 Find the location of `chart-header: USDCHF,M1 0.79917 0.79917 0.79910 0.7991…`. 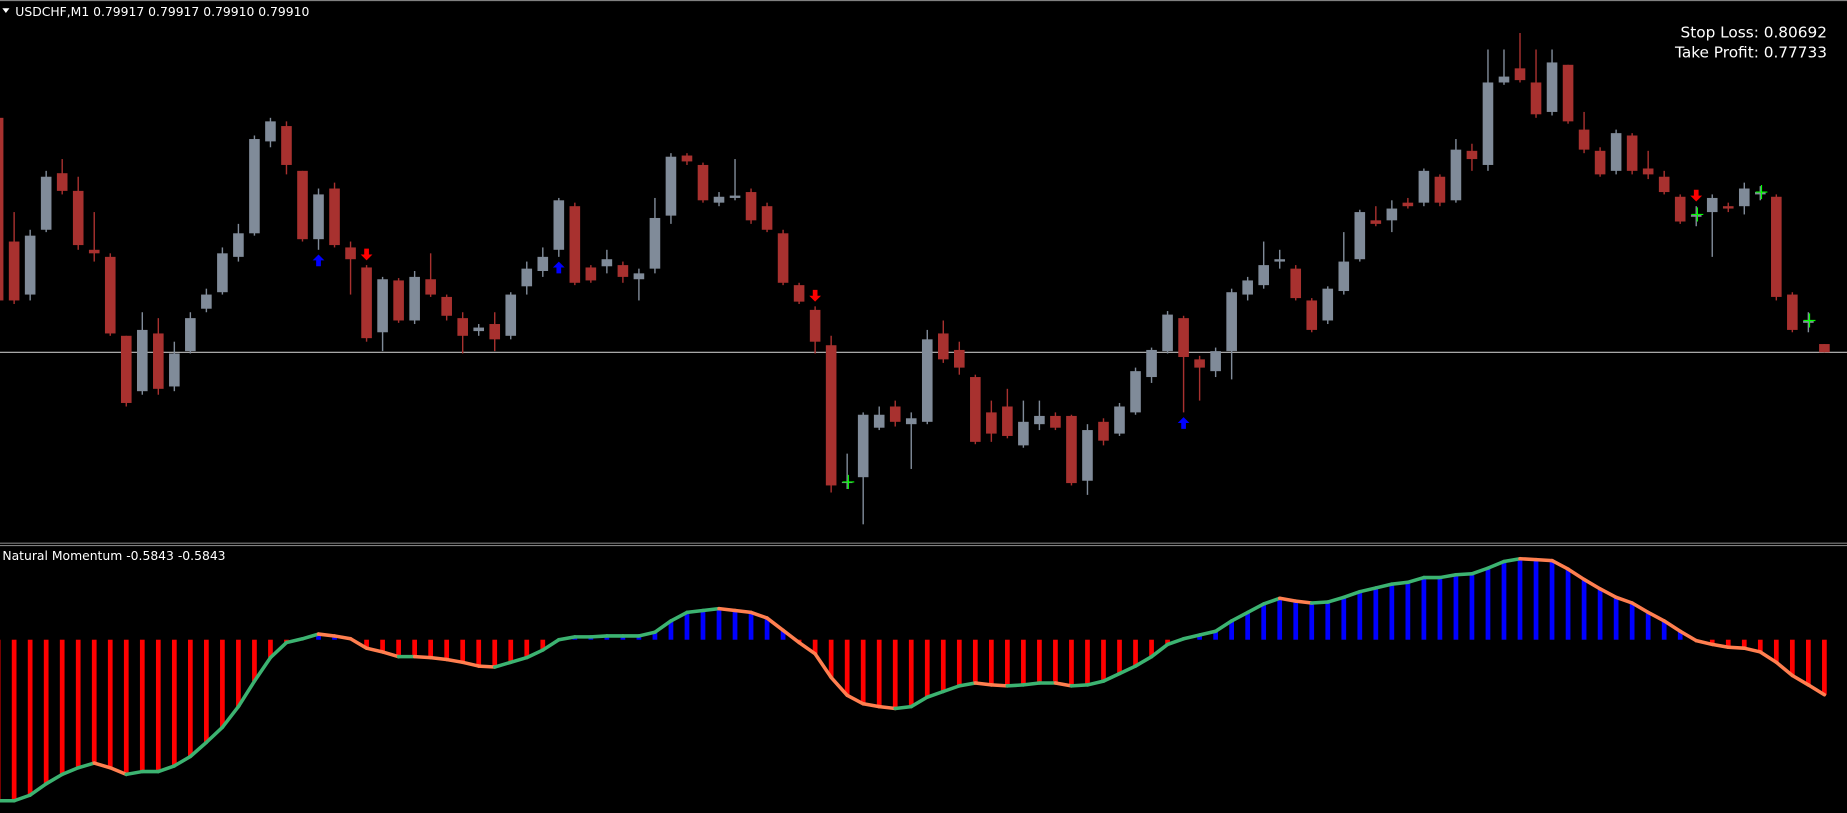

chart-header: USDCHF,M1 0.79917 0.79917 0.79910 0.7991… is located at coordinates (162, 11).